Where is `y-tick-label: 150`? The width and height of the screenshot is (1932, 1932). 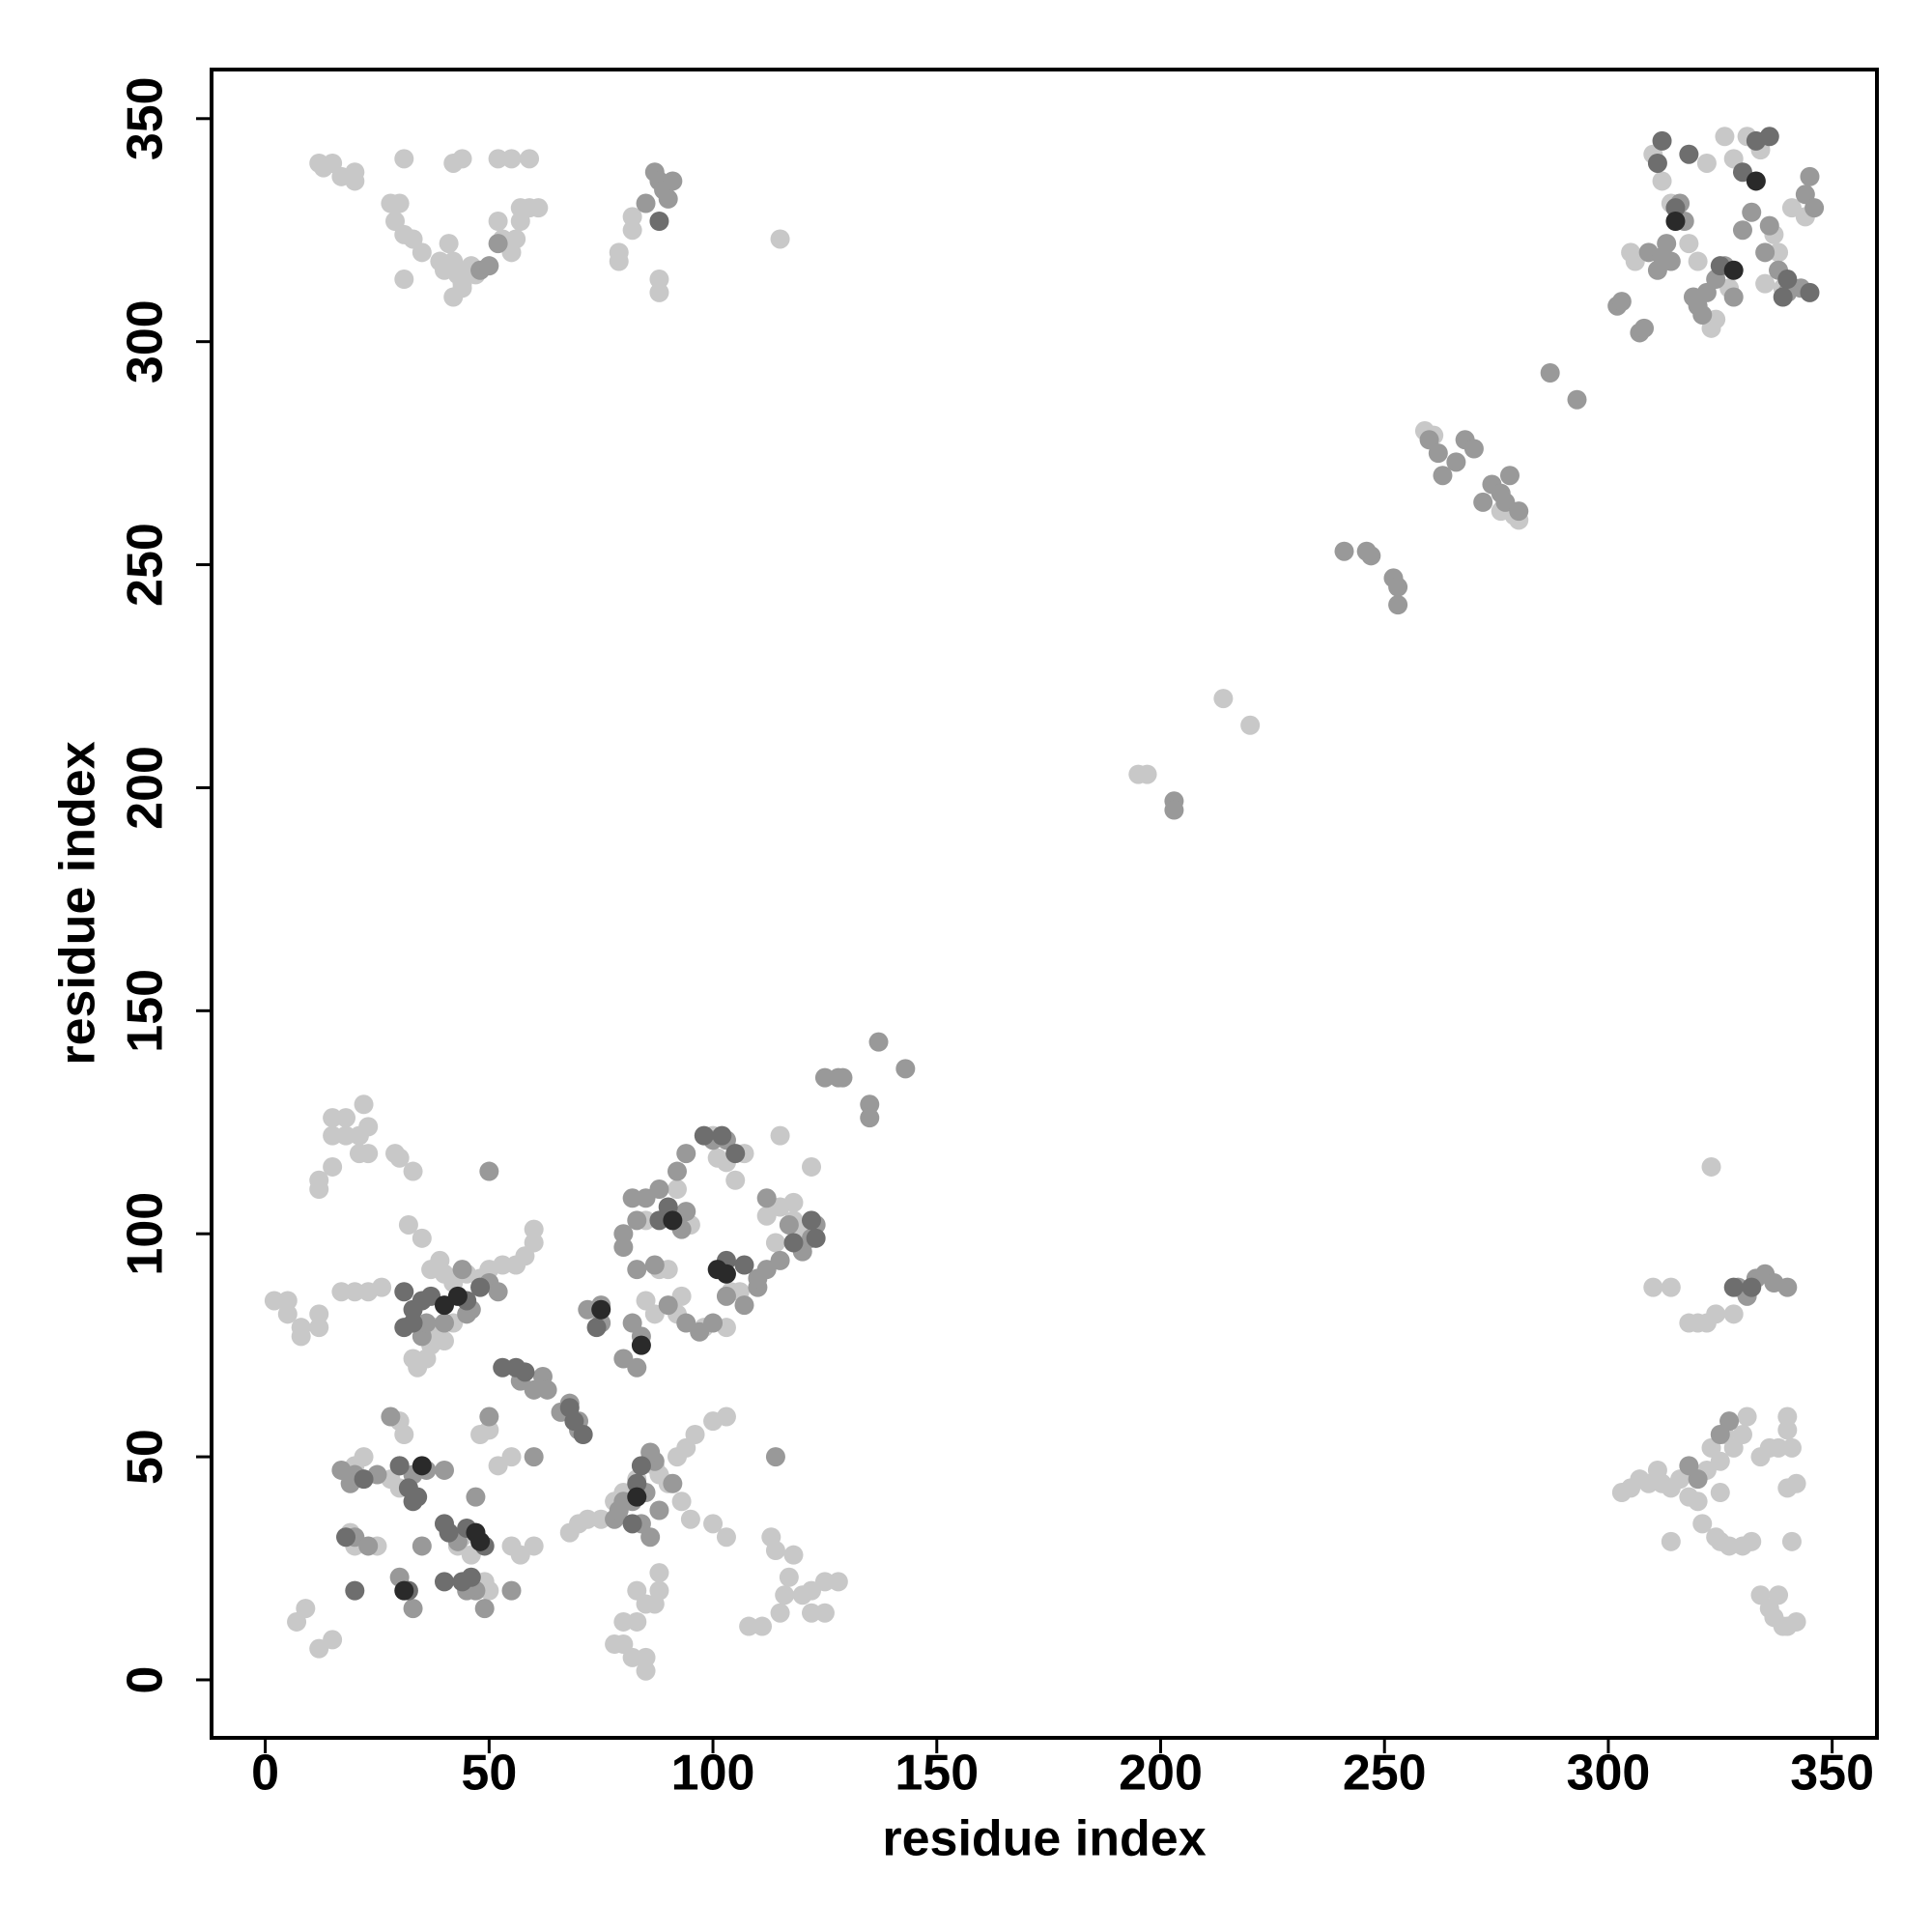 y-tick-label: 150 is located at coordinates (146, 1011).